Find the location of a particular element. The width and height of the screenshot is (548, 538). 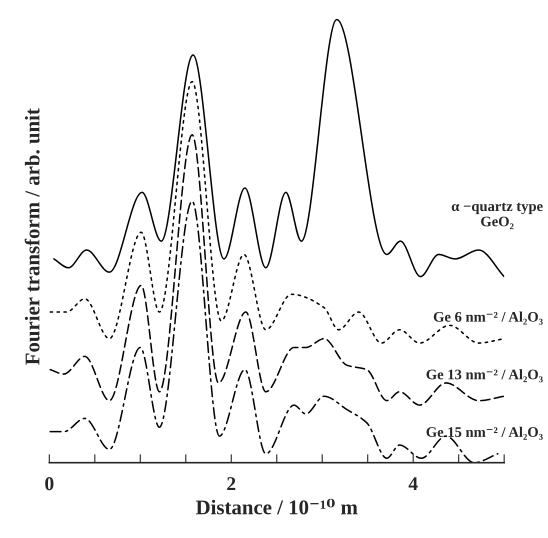

series-label: Ge 6 nm⁻² / Al₂O₃ is located at coordinates (488, 318).